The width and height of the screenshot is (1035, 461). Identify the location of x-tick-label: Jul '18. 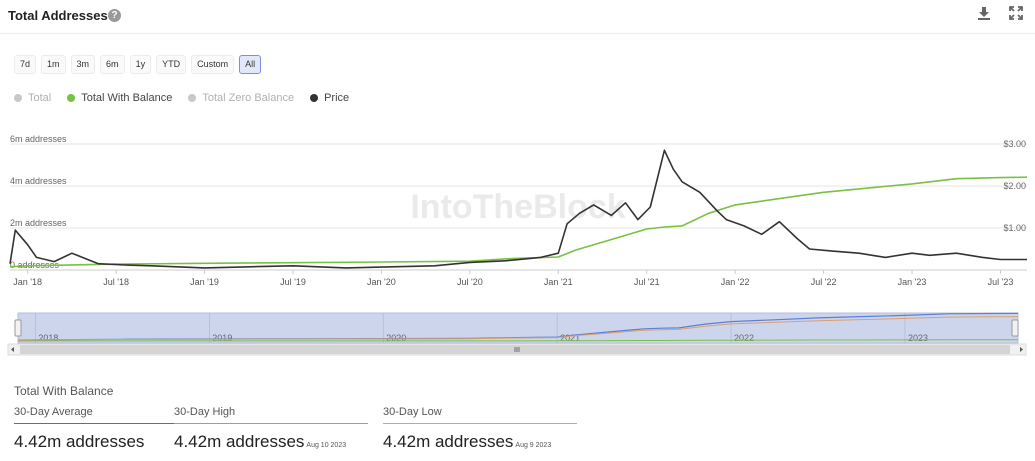
(116, 282).